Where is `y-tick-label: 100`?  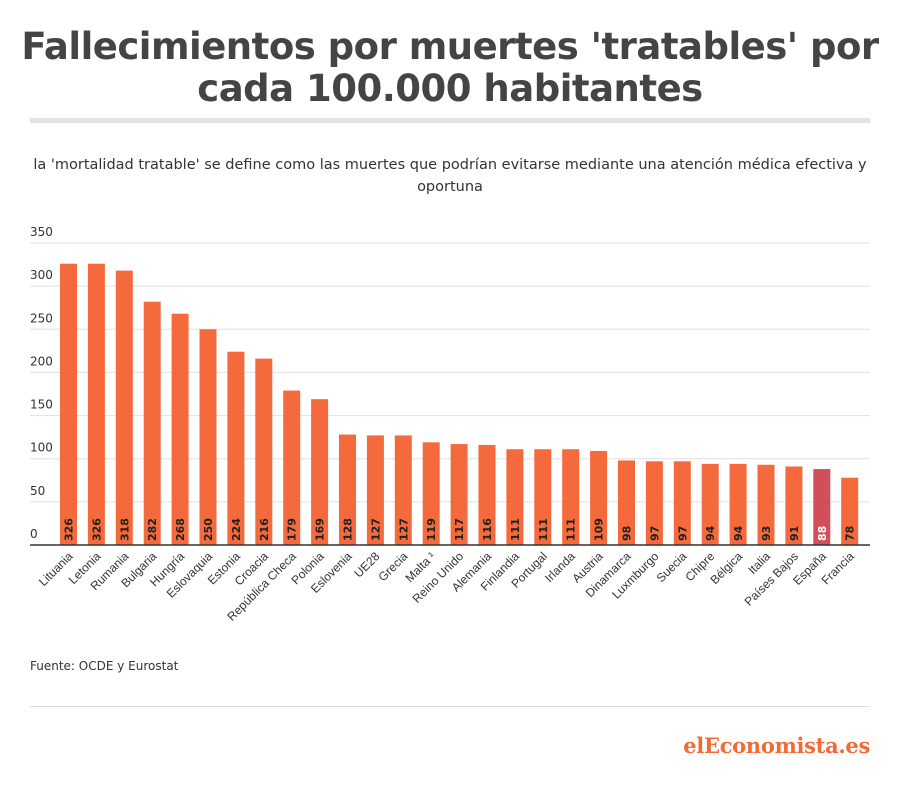 y-tick-label: 100 is located at coordinates (41, 448).